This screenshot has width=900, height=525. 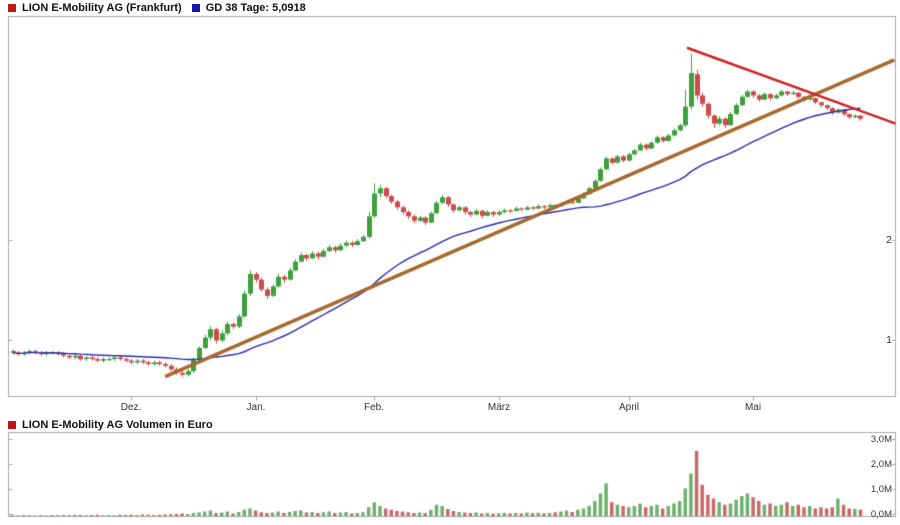 What do you see at coordinates (117, 425) in the screenshot?
I see `volume-series-label: LION E-Mobility AG Volumen in Euro` at bounding box center [117, 425].